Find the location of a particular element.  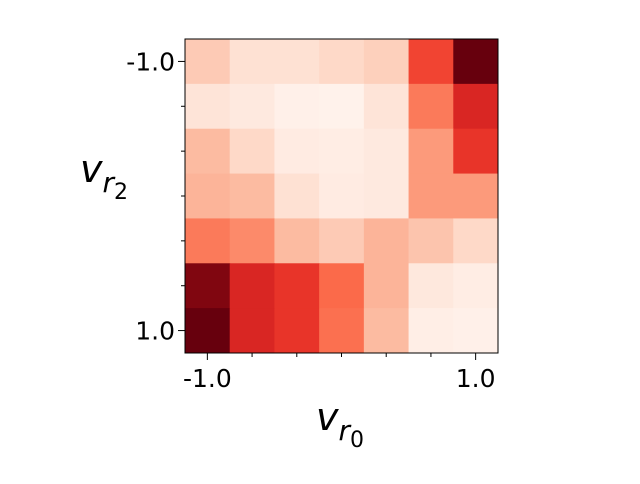

xlabel-label-sub: r is located at coordinates (345, 430).